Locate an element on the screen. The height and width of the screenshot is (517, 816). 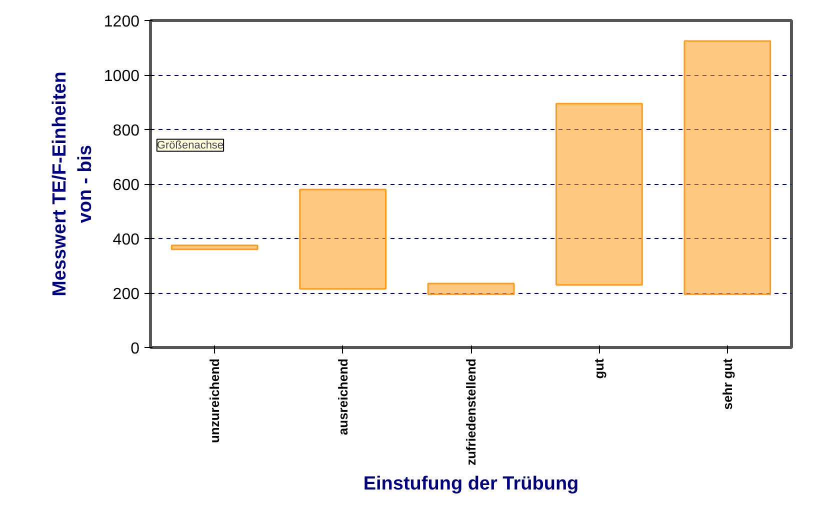
x-tick-label: unzureichend is located at coordinates (214, 401).